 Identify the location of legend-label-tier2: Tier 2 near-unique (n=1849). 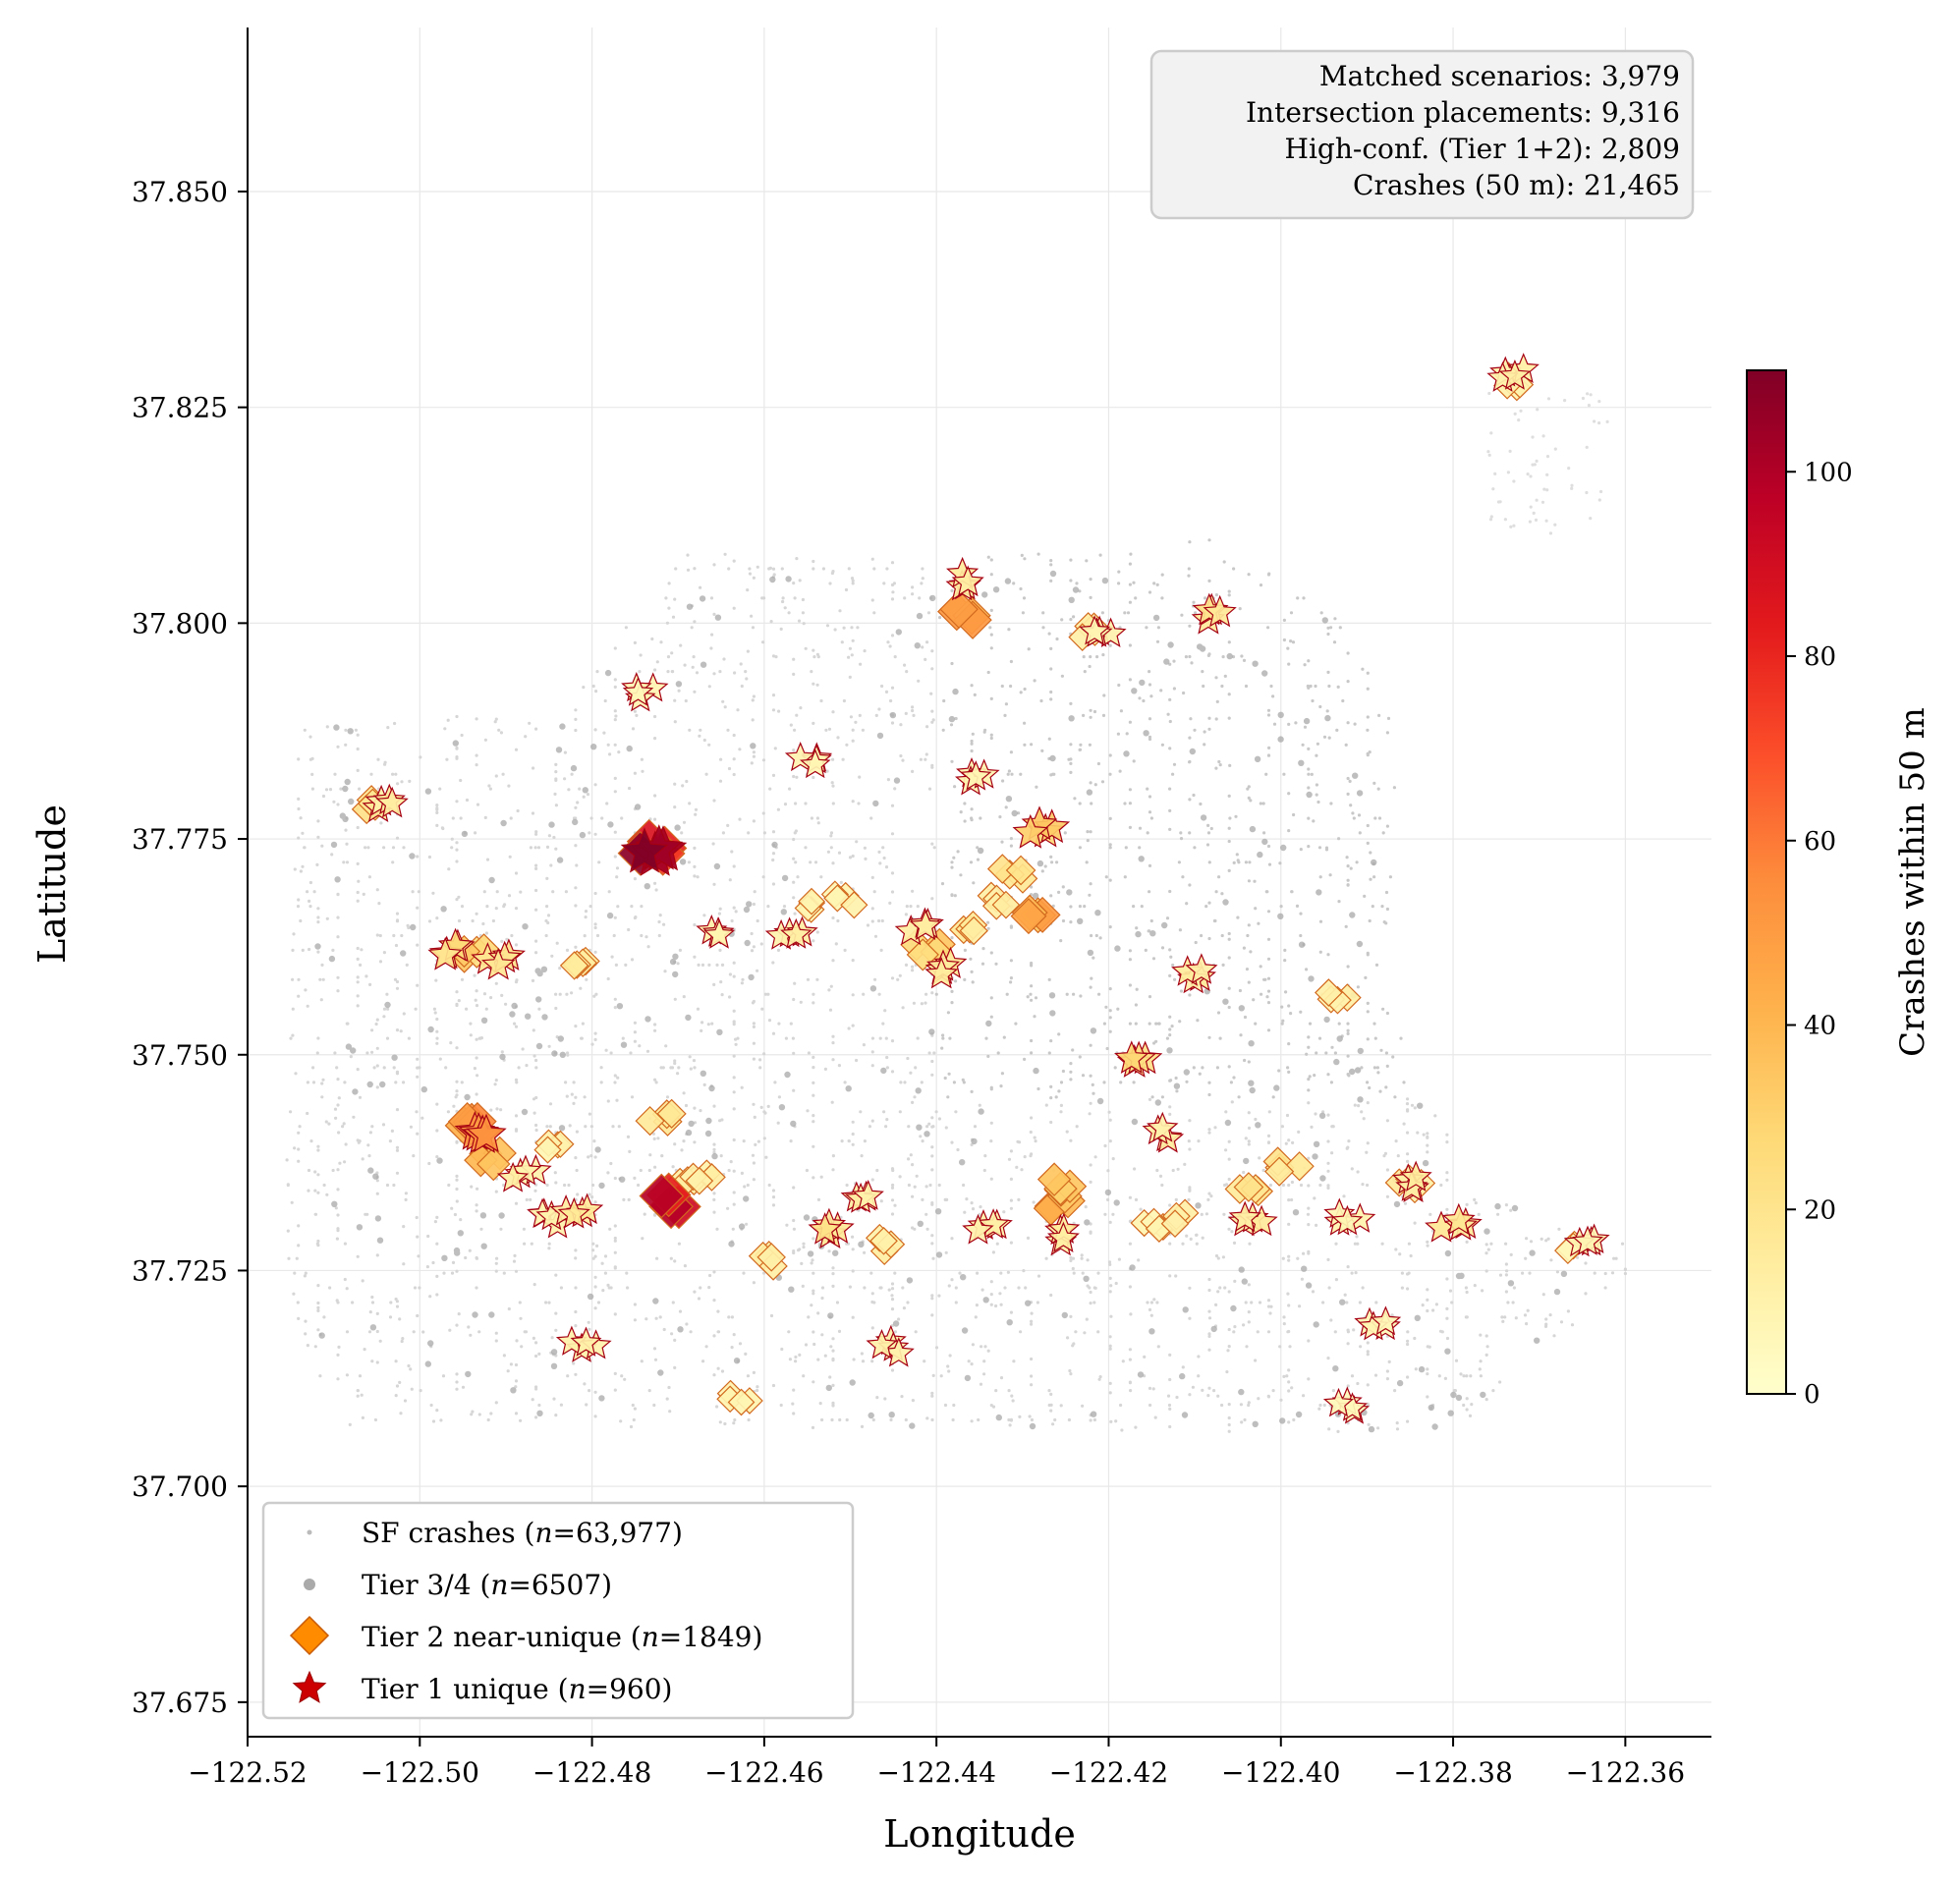
(562, 1637).